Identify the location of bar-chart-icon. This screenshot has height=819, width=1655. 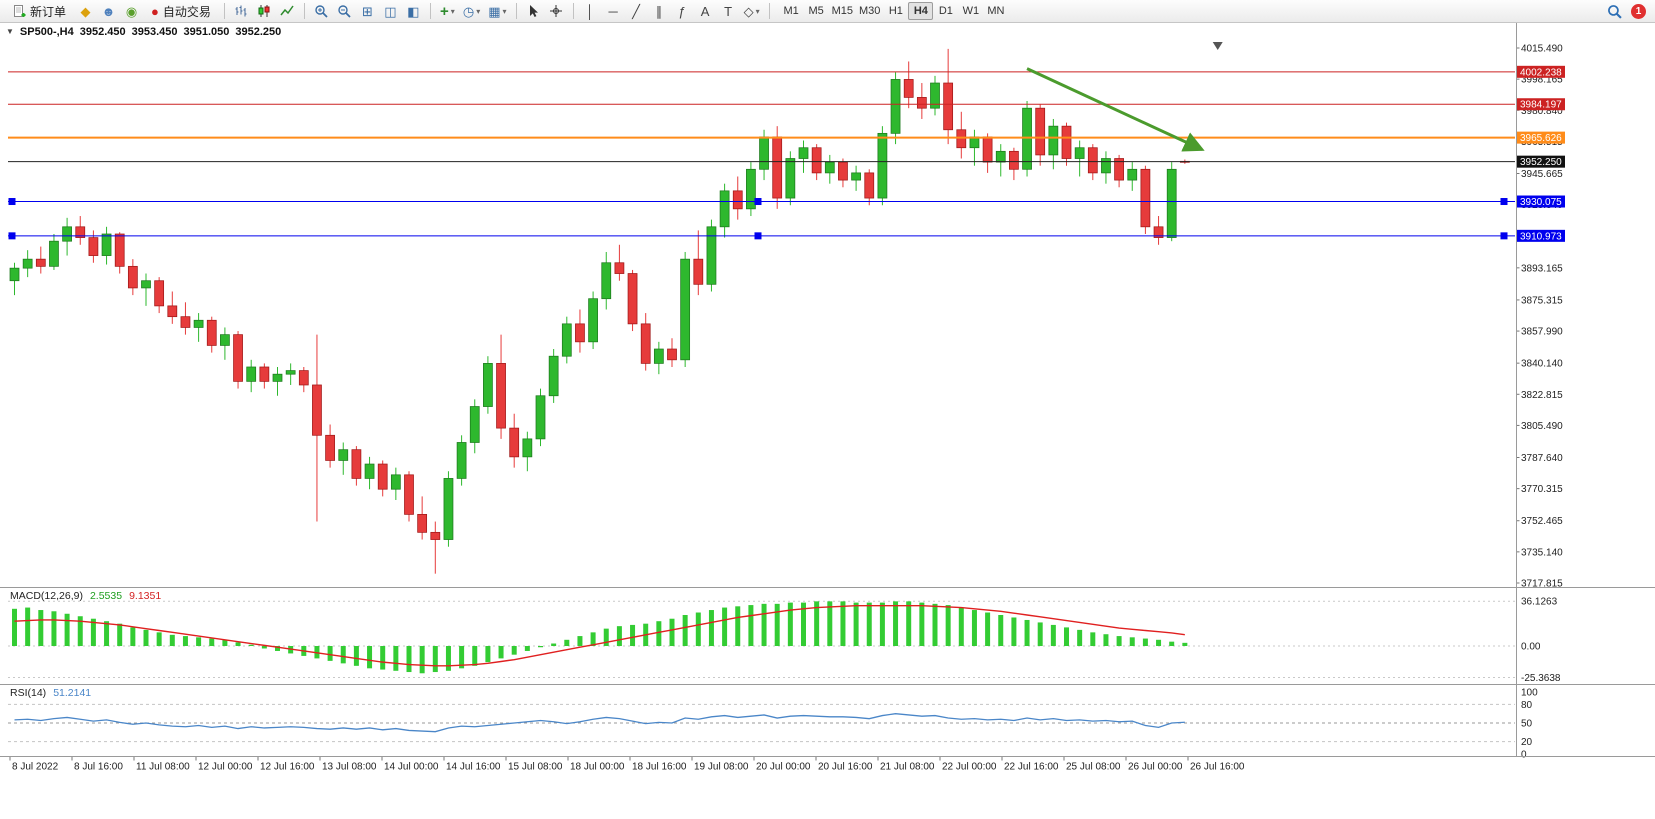
(241, 11).